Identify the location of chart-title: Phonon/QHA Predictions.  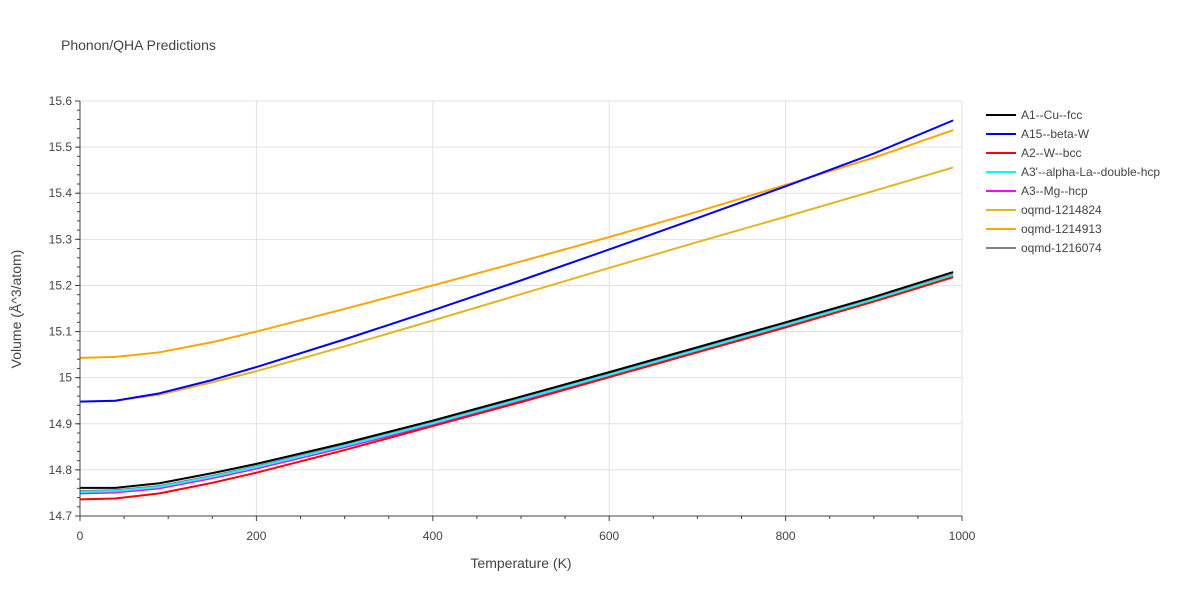
(138, 45).